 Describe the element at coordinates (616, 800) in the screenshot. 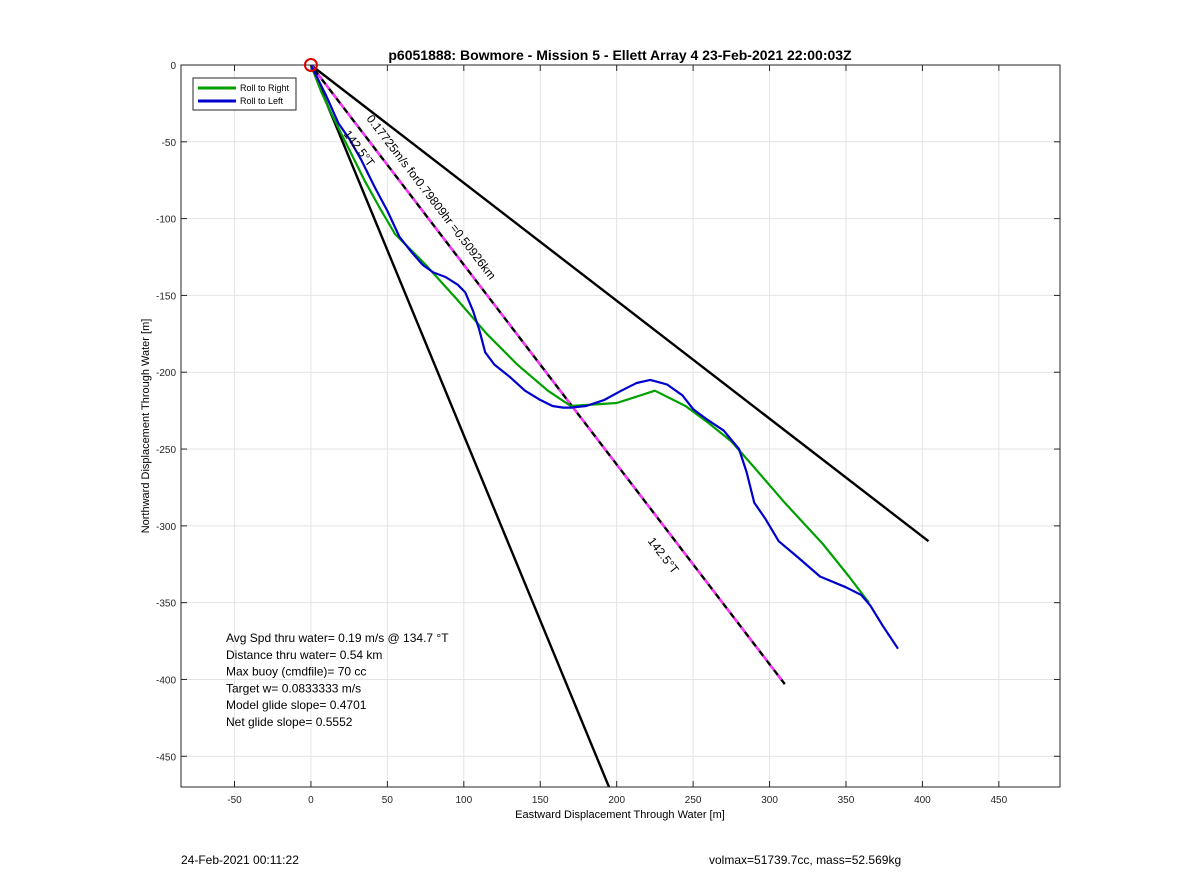

I see `x-tick-label: 200` at that location.